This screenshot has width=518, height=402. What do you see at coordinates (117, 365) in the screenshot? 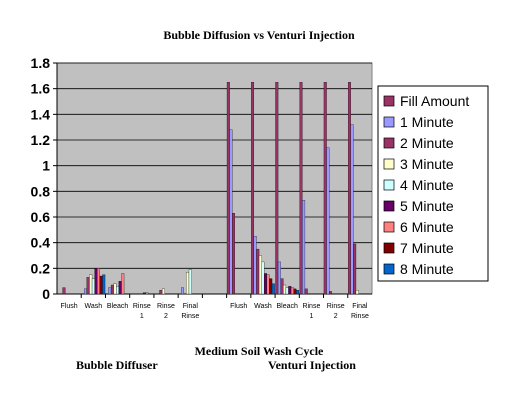
I see `group-label-bubble-diffuser: Bubble Diffuser` at bounding box center [117, 365].